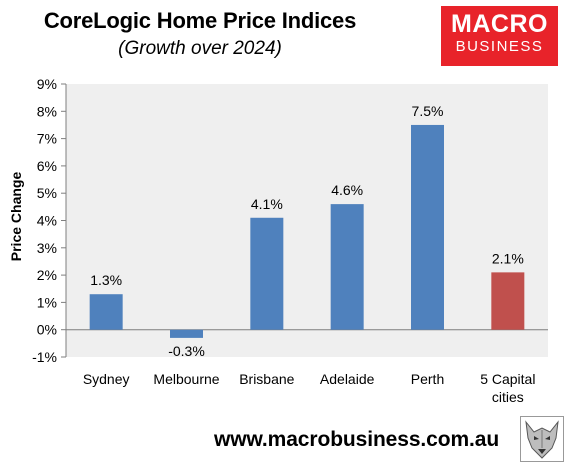 The image size is (569, 467). Describe the element at coordinates (499, 46) in the screenshot. I see `logo-line-2: BUSINESS` at that location.